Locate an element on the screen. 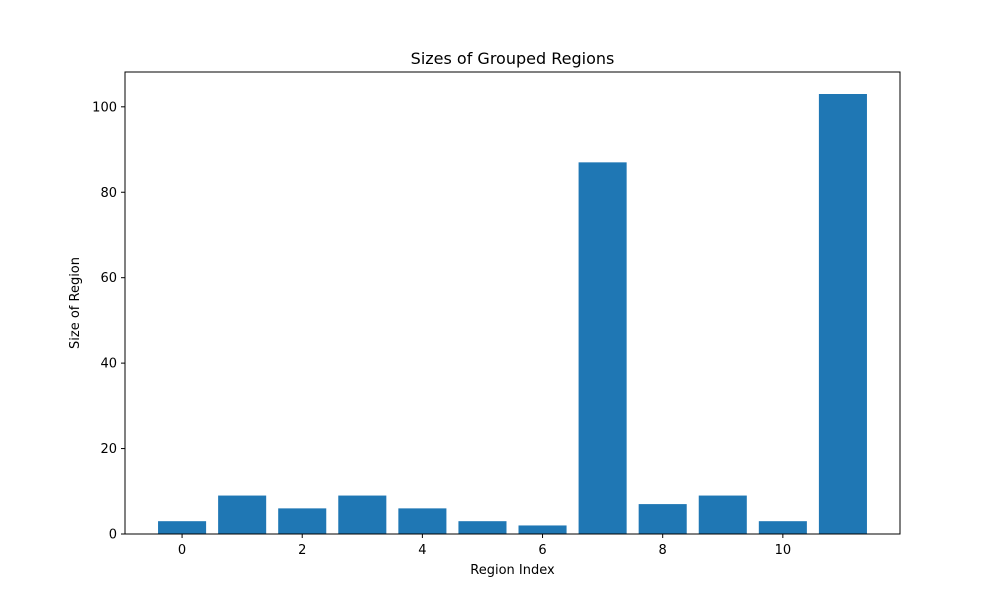 Image resolution: width=1000 pixels, height=600 pixels. x-tick-label: 6 is located at coordinates (542, 550).